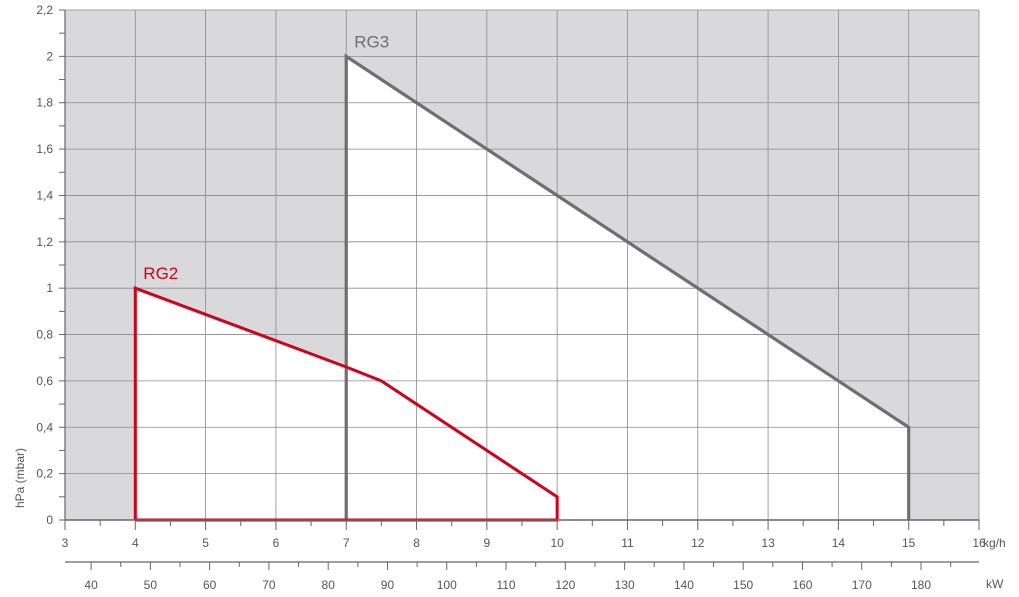 This screenshot has width=1019, height=597. I want to click on x-tick-label: 11, so click(627, 543).